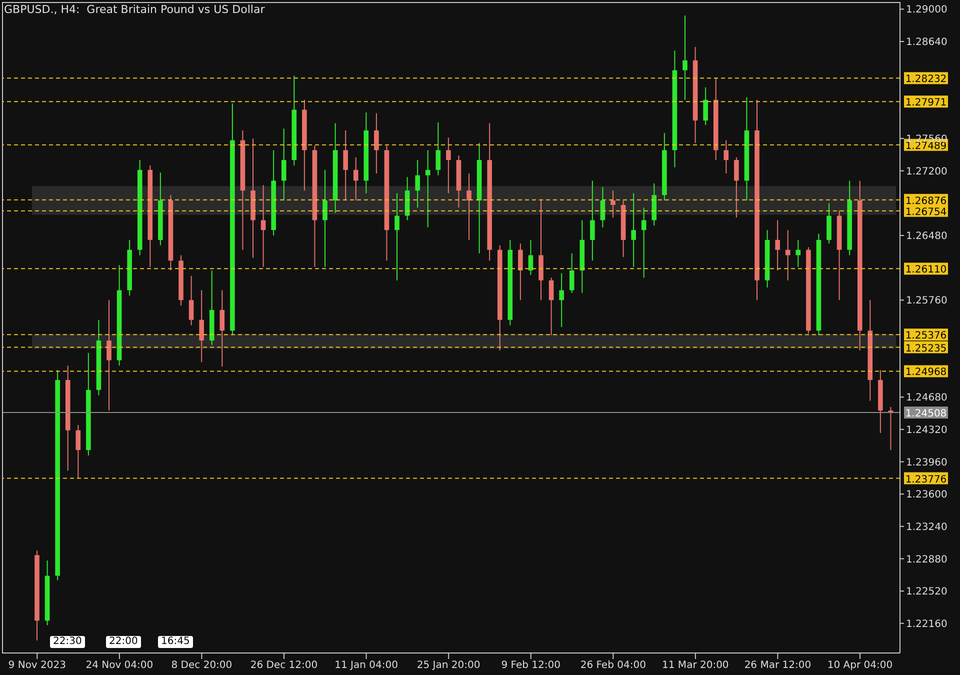 The height and width of the screenshot is (675, 960). Describe the element at coordinates (926, 372) in the screenshot. I see `ref-line-label: 1.24968` at that location.